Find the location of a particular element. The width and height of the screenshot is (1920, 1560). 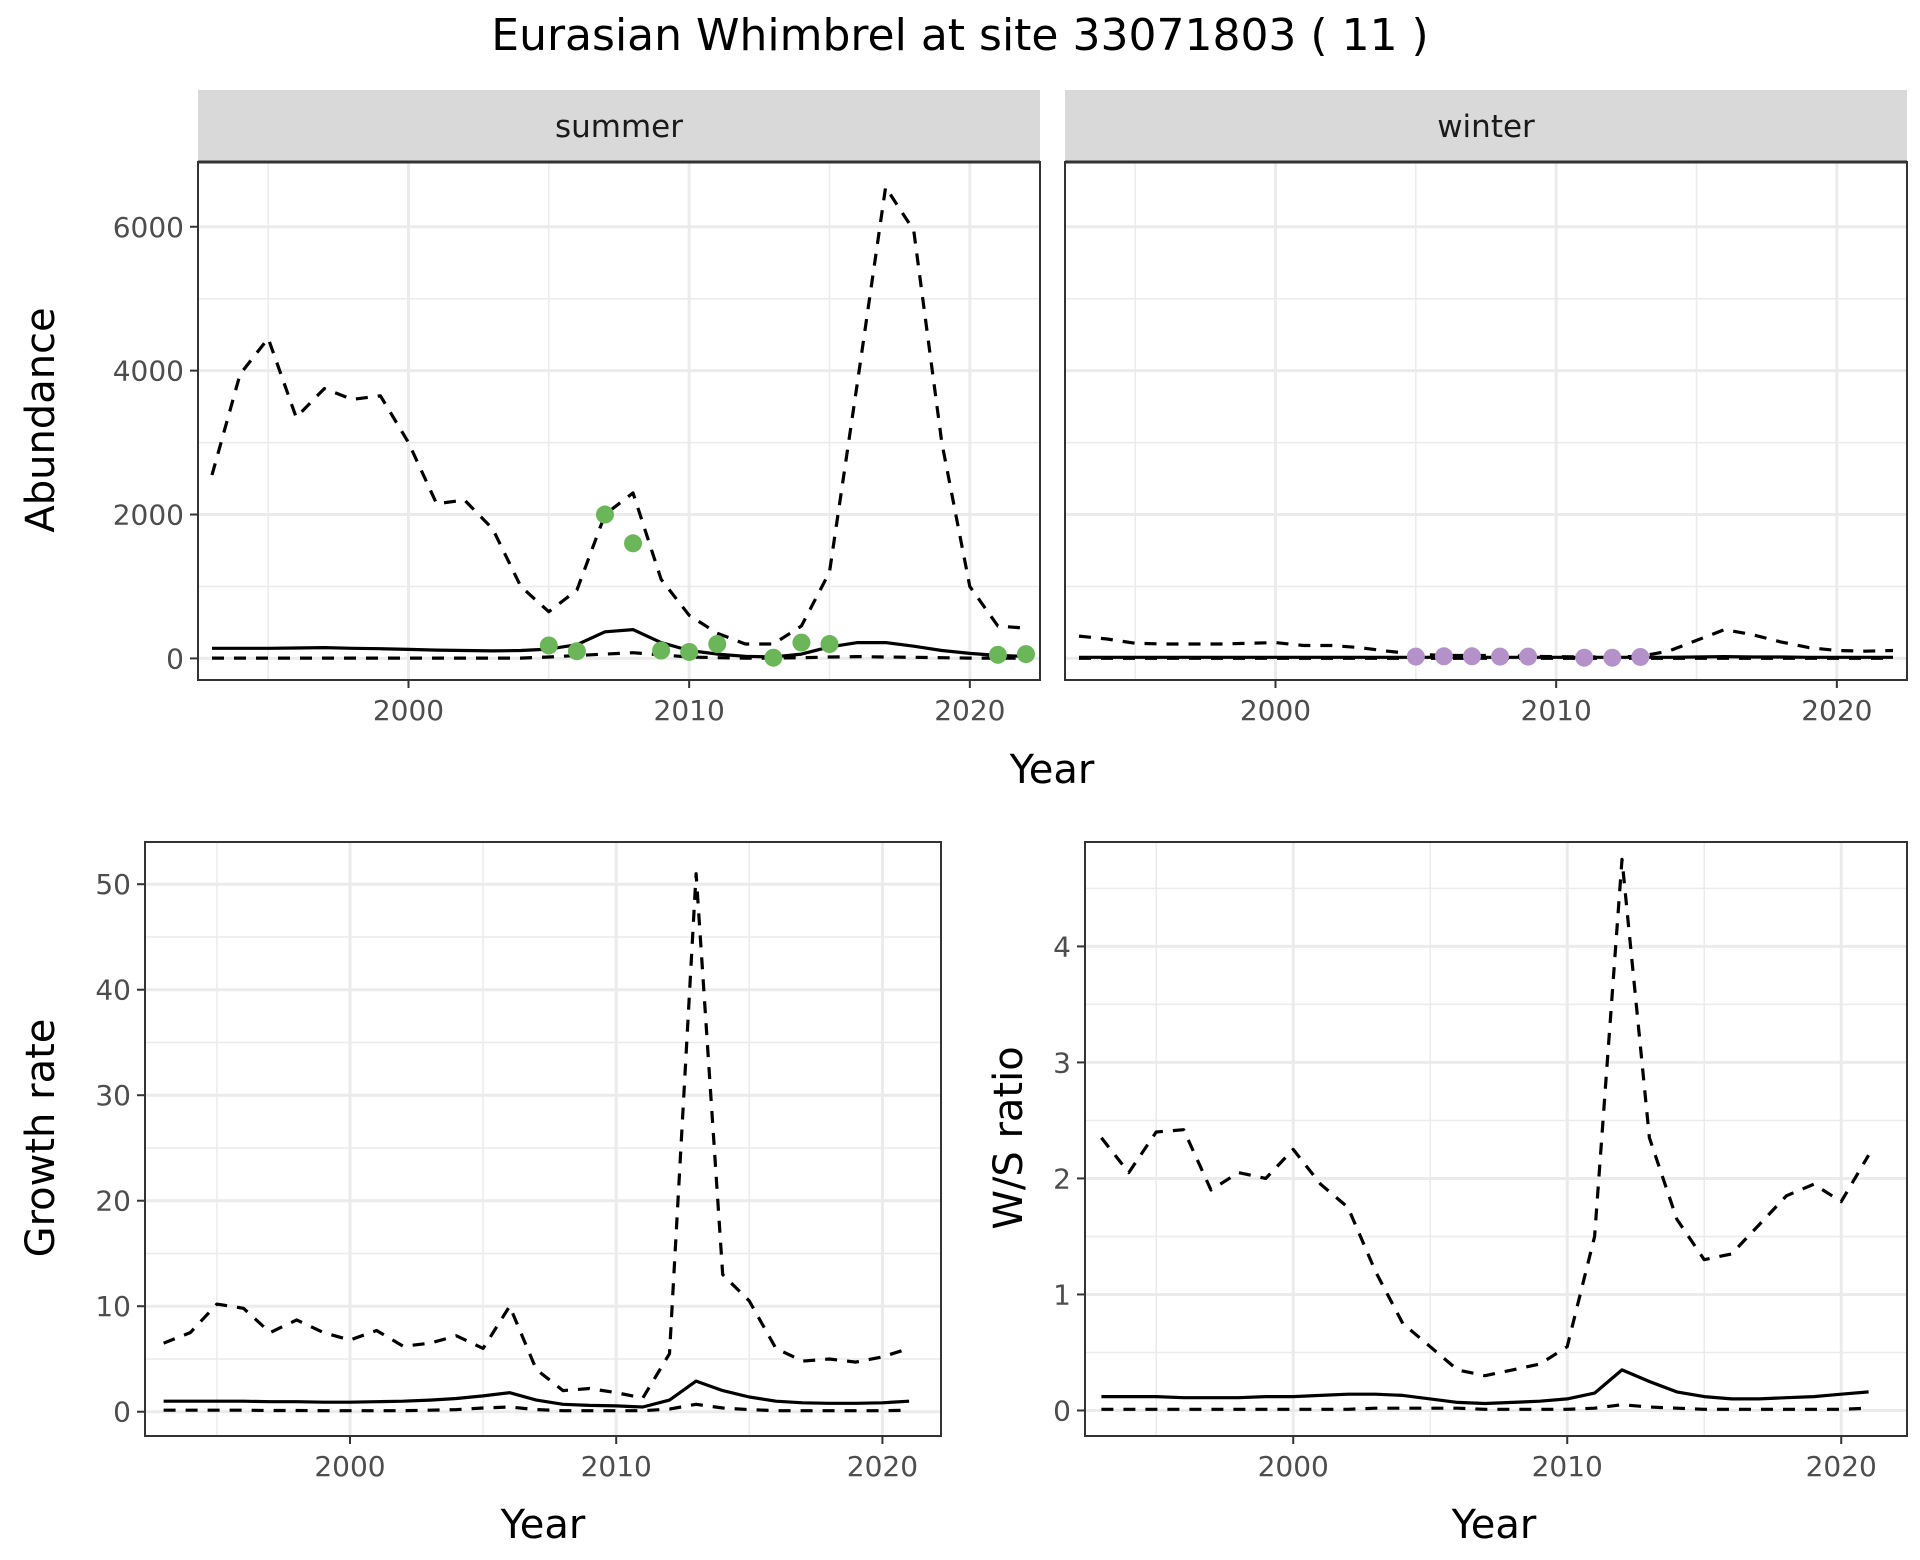

y-tick-label: 3 is located at coordinates (1062, 1062).